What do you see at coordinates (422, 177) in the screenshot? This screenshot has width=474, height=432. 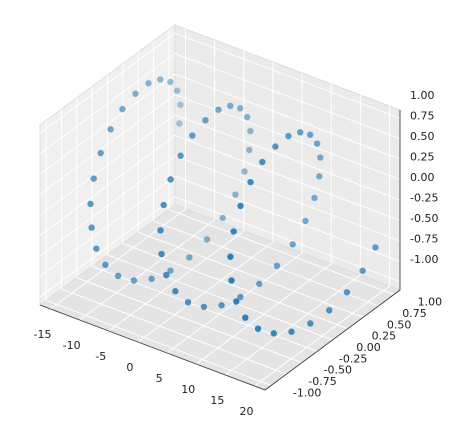 I see `z-tick-label: 0.00` at bounding box center [422, 177].